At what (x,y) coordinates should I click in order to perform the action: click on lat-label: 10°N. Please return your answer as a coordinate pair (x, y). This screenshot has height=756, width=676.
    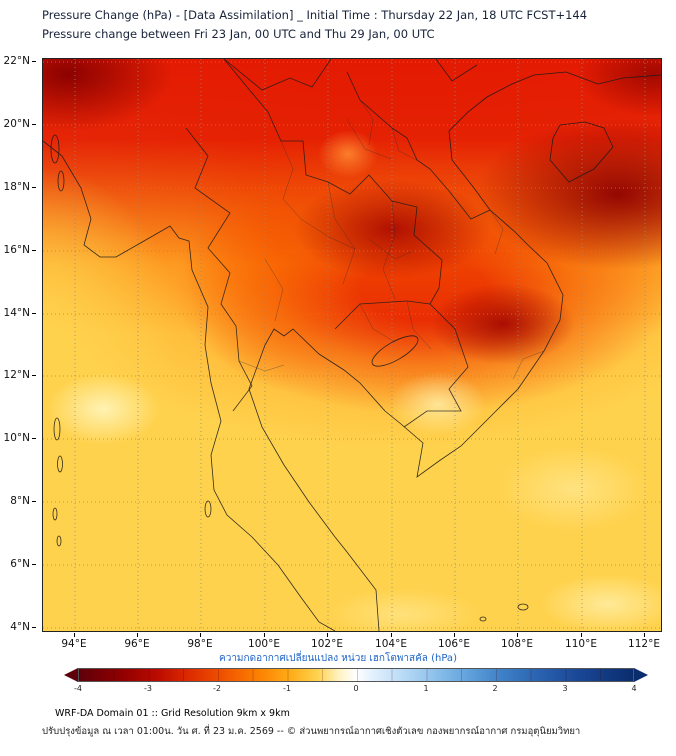
    Looking at the image, I should click on (18, 438).